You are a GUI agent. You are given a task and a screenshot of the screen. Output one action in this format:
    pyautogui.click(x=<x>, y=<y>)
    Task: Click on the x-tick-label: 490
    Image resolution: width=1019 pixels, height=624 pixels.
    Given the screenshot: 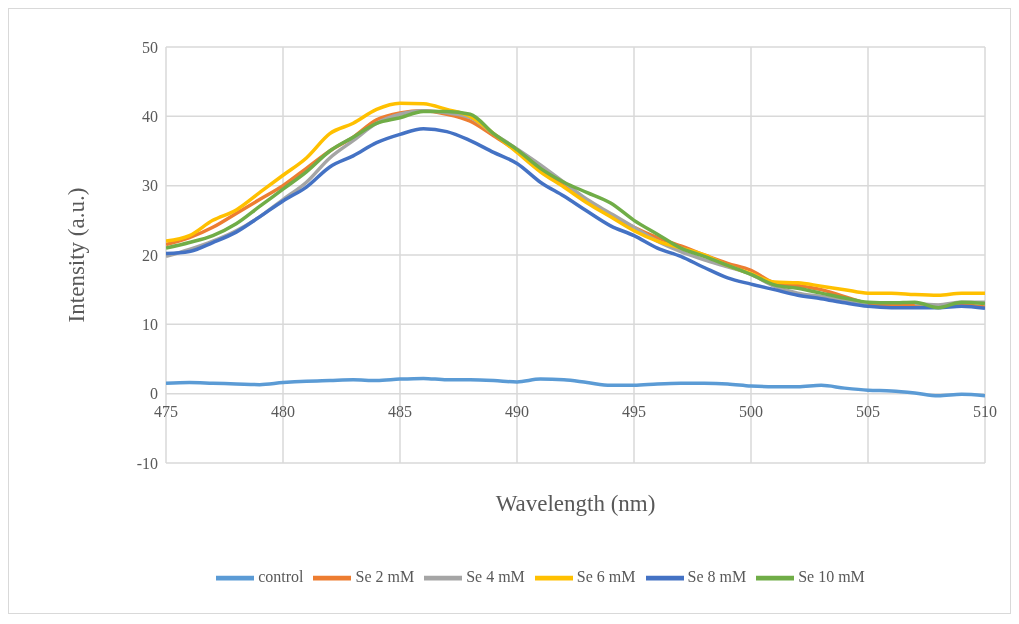 What is the action you would take?
    pyautogui.click(x=517, y=411)
    